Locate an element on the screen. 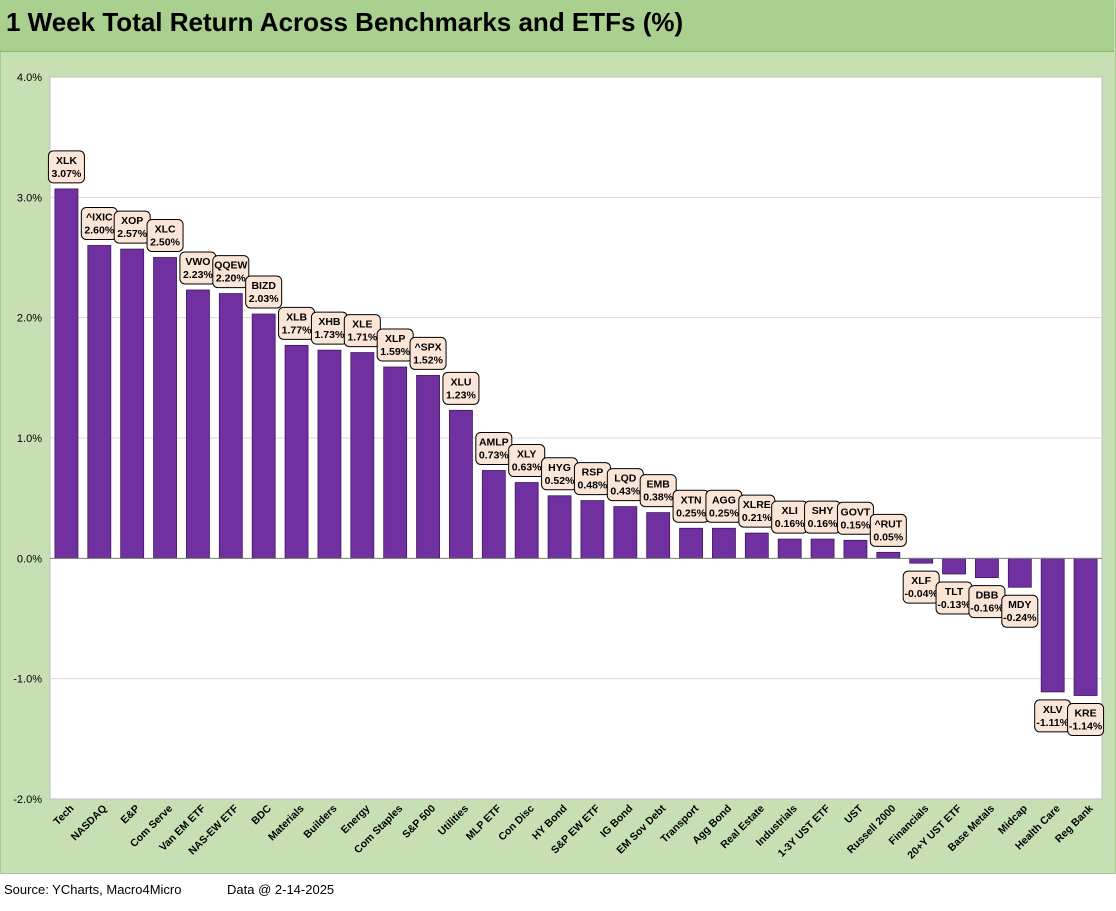 The image size is (1116, 911). data-label-value: 1.59% is located at coordinates (395, 352).